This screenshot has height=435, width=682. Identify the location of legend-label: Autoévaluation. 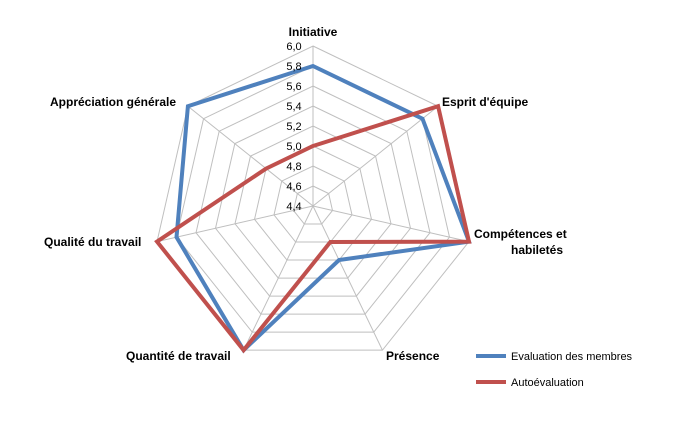
(547, 383).